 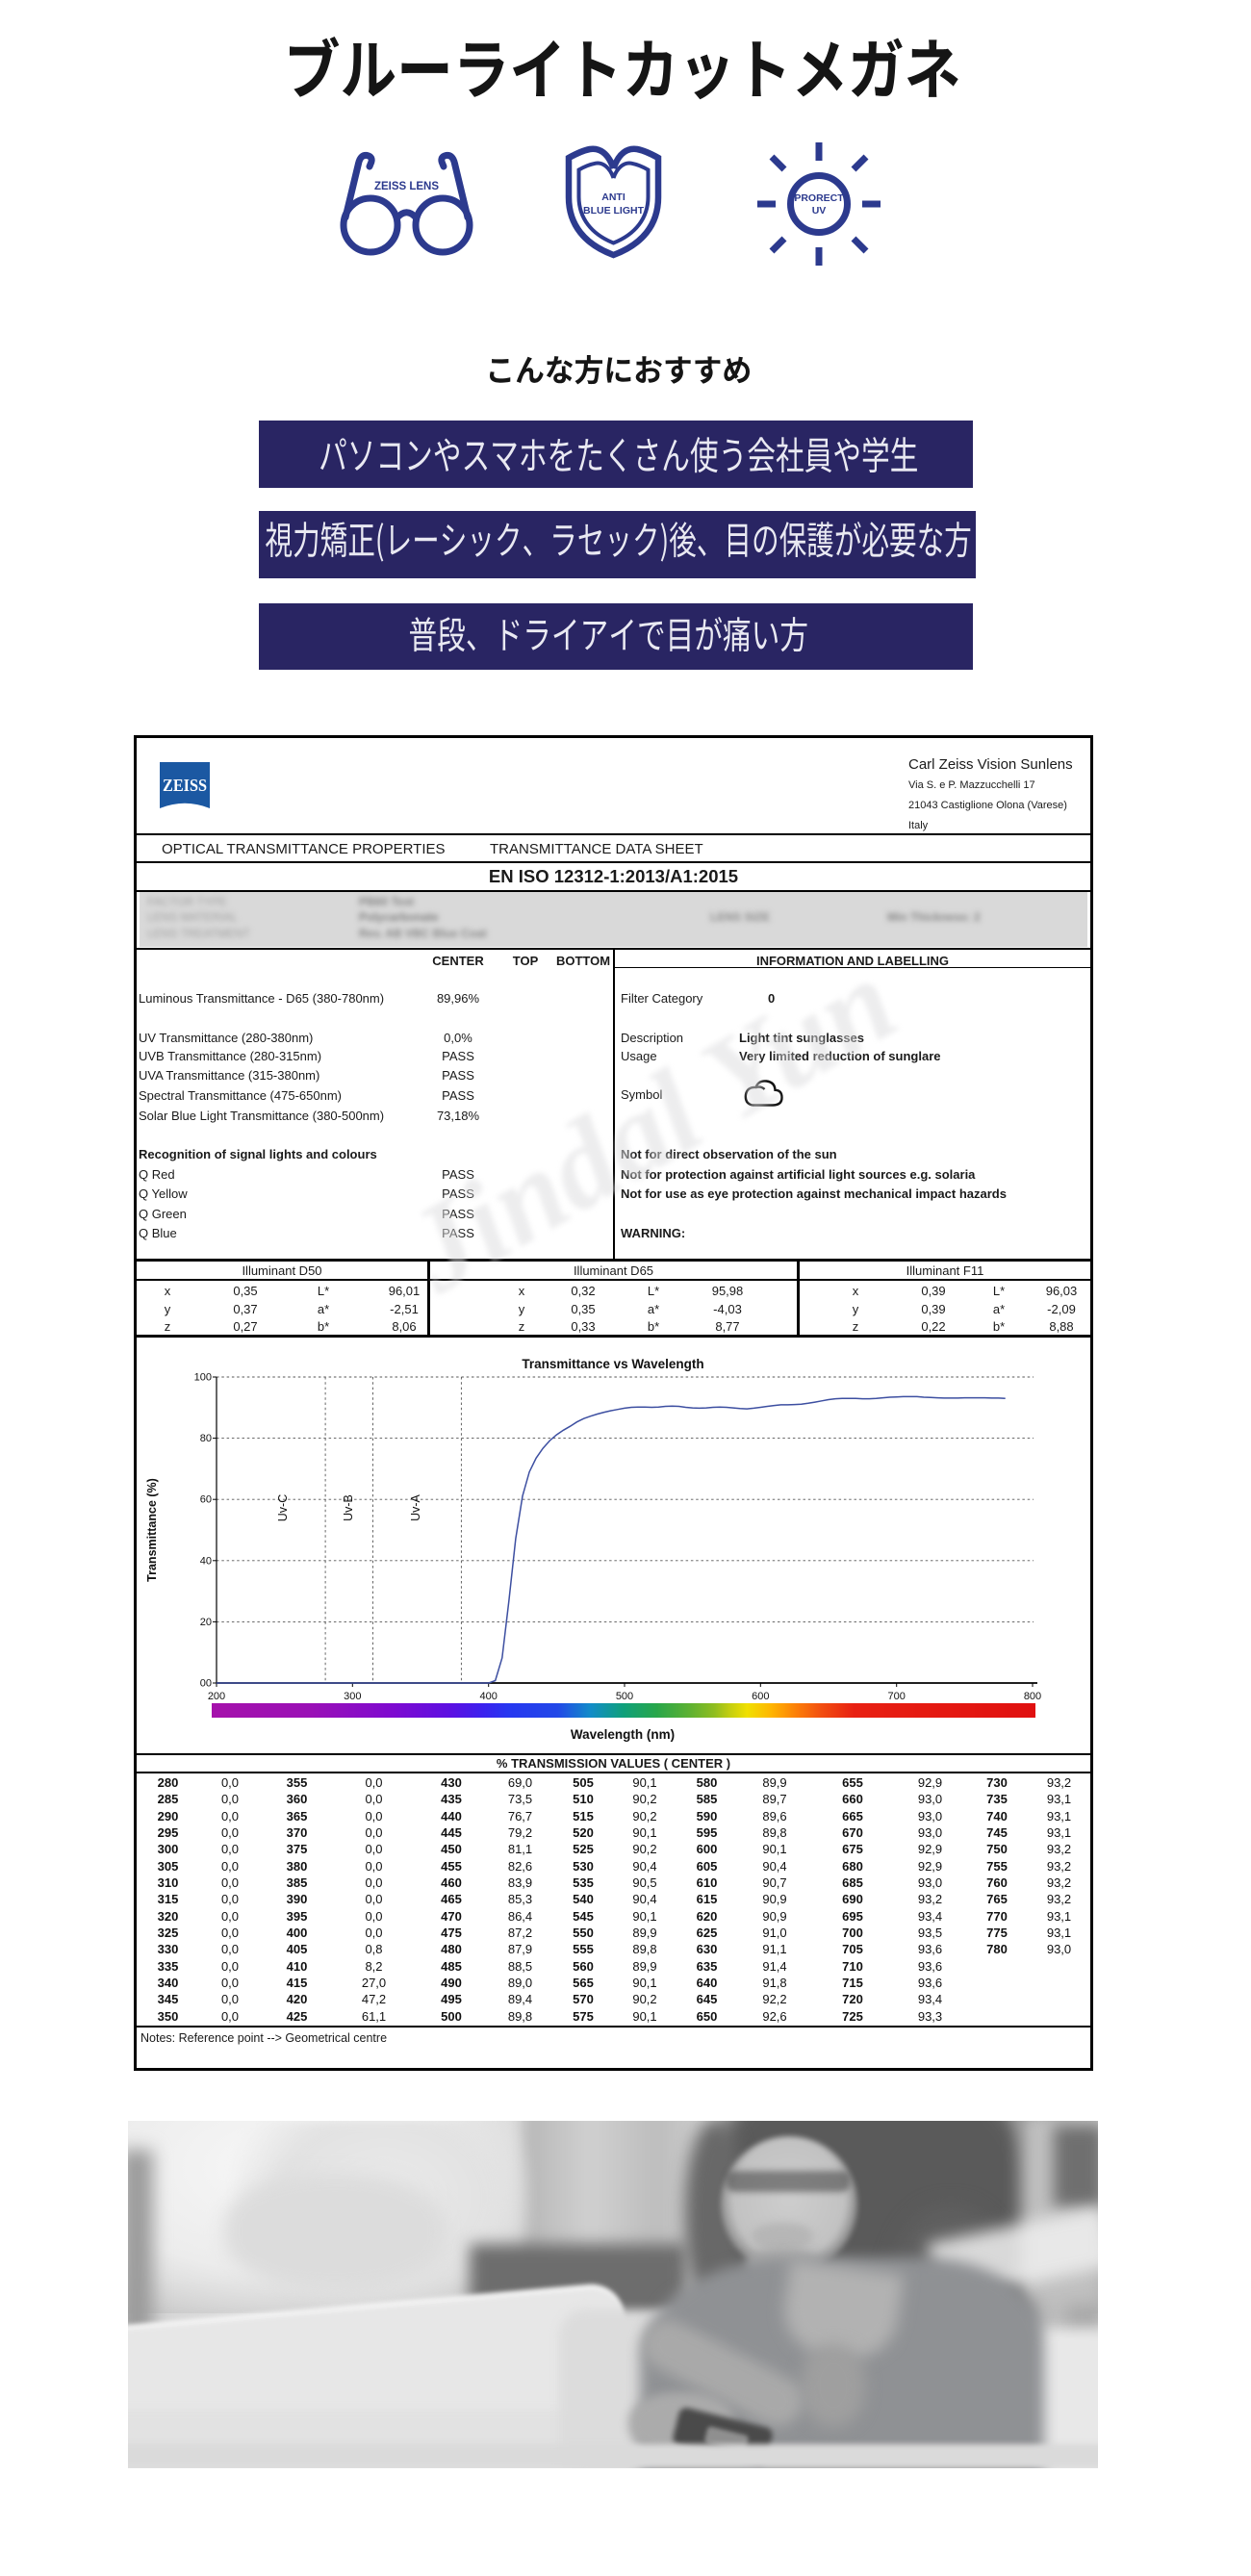 I want to click on svg-text: 40, so click(x=206, y=1561).